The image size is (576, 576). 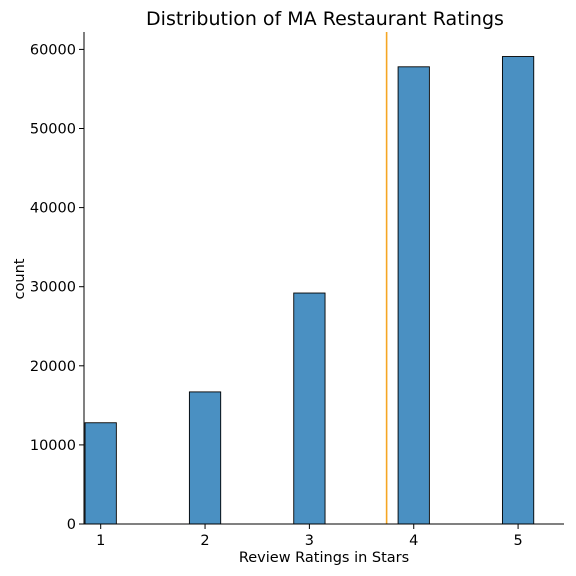 I want to click on y-tick-label: 60000, so click(x=53, y=50).